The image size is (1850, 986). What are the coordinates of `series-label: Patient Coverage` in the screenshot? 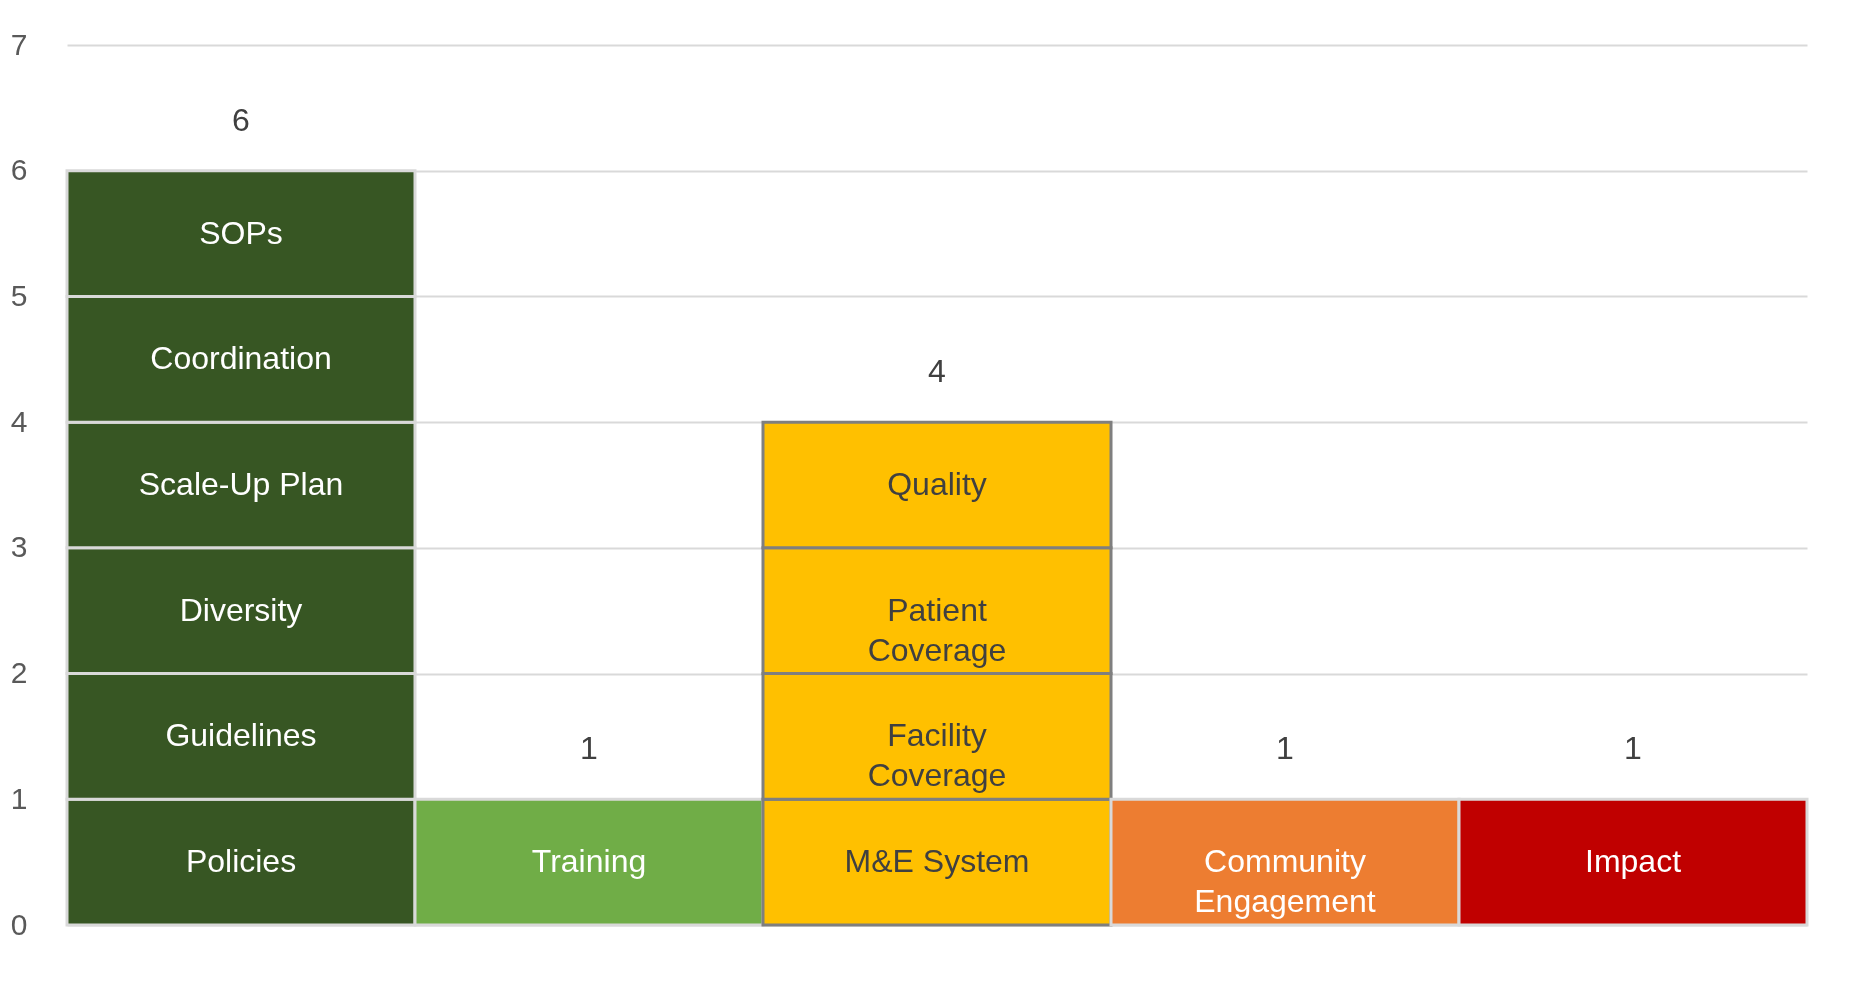 It's located at (937, 629).